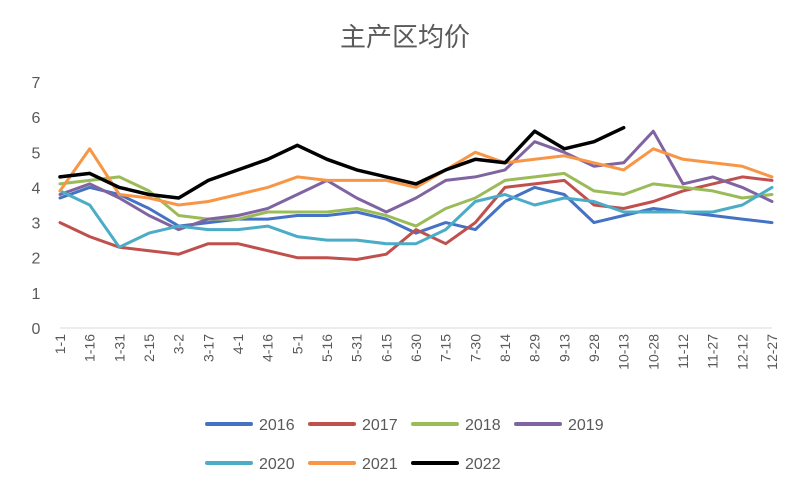 The height and width of the screenshot is (485, 795). I want to click on x-tick-label: 12-12, so click(742, 352).